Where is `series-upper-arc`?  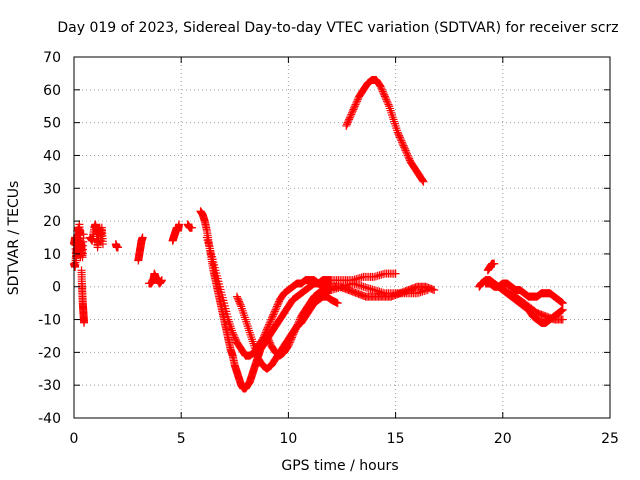 series-upper-arc is located at coordinates (385, 130).